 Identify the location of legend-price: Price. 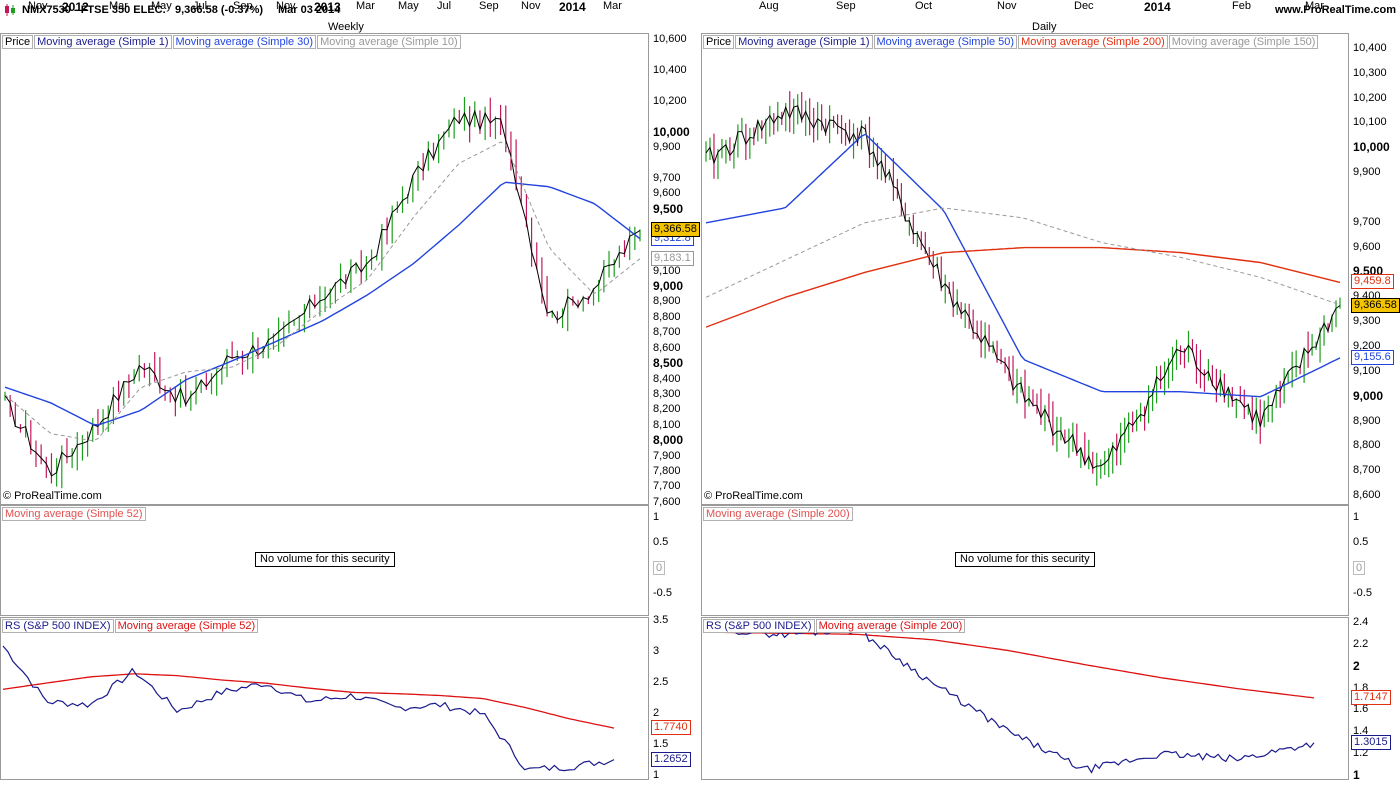
(18, 42).